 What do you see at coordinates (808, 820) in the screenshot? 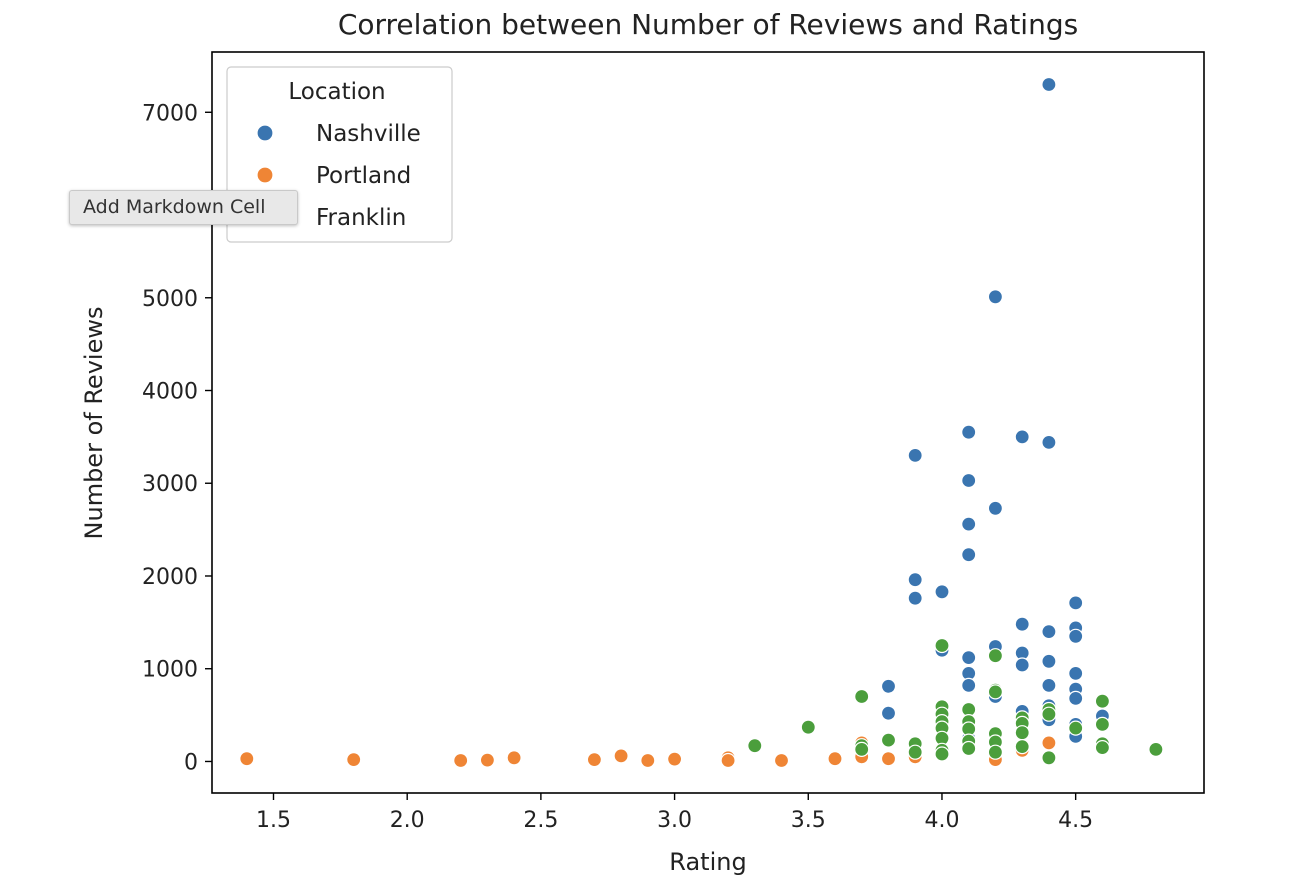
I see `x-tick-label: 3.5` at bounding box center [808, 820].